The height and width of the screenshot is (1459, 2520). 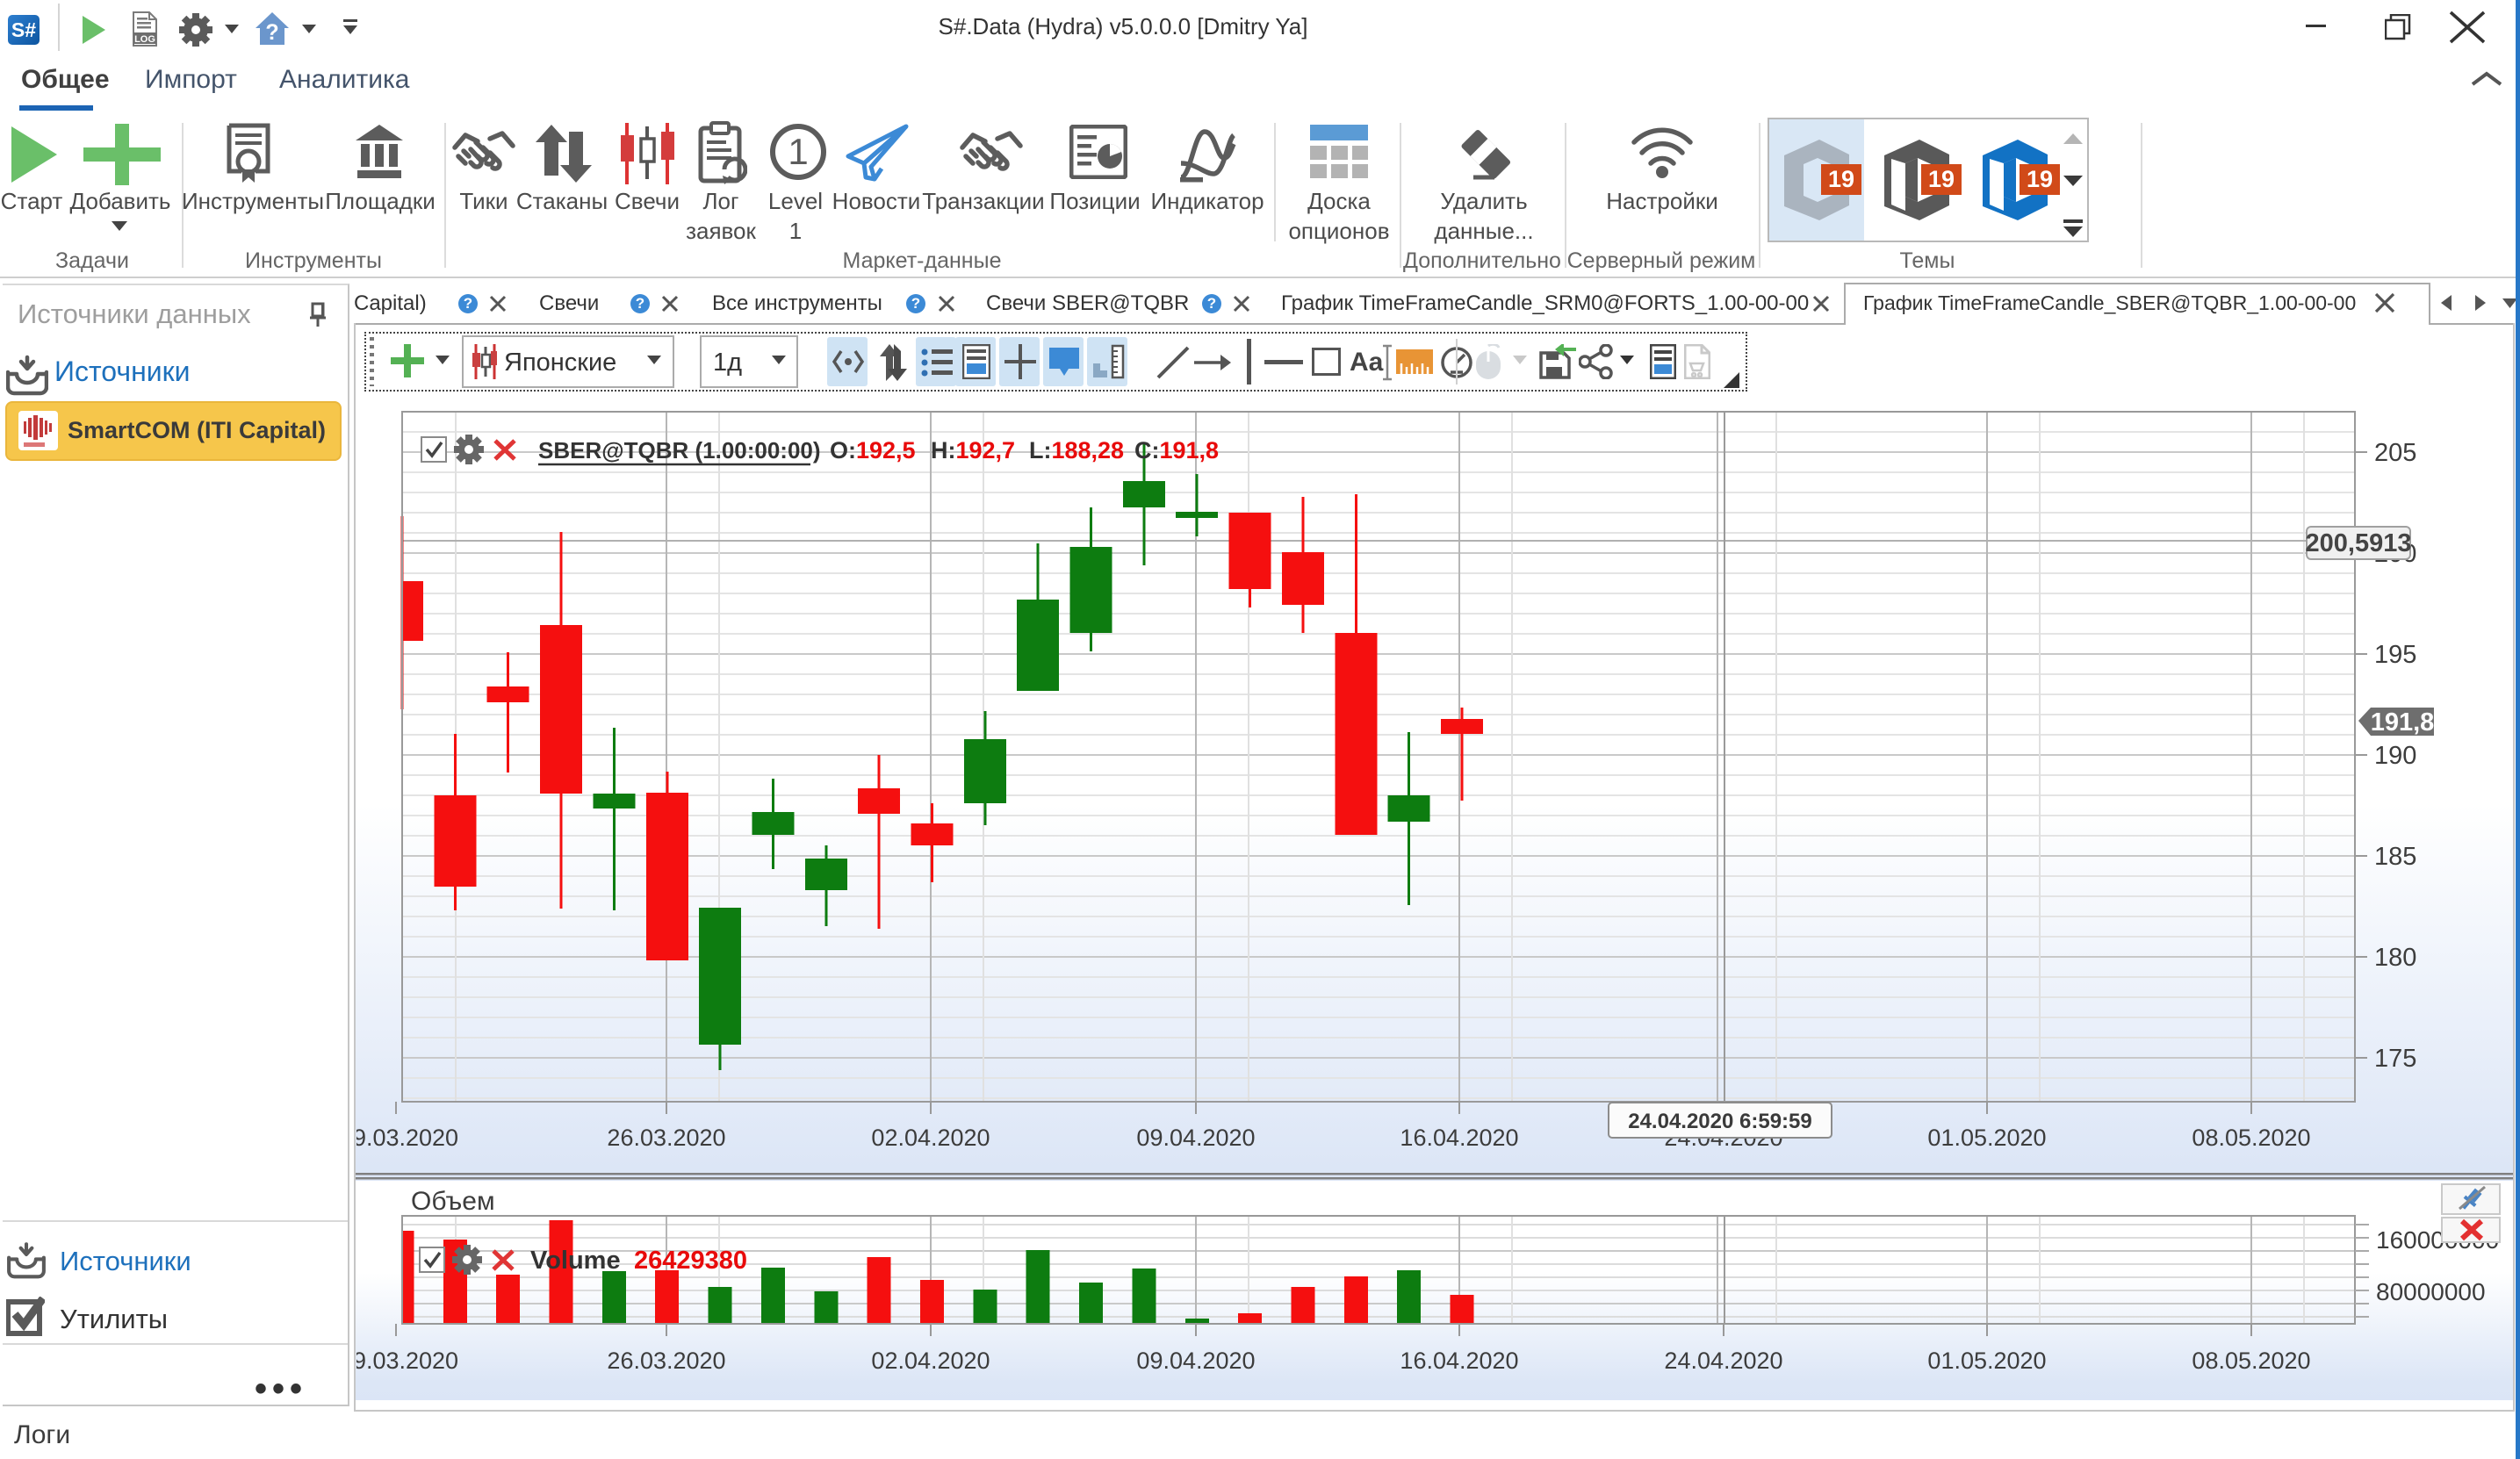 What do you see at coordinates (1076, 451) in the screenshot?
I see `svg-text: L:188,28` at bounding box center [1076, 451].